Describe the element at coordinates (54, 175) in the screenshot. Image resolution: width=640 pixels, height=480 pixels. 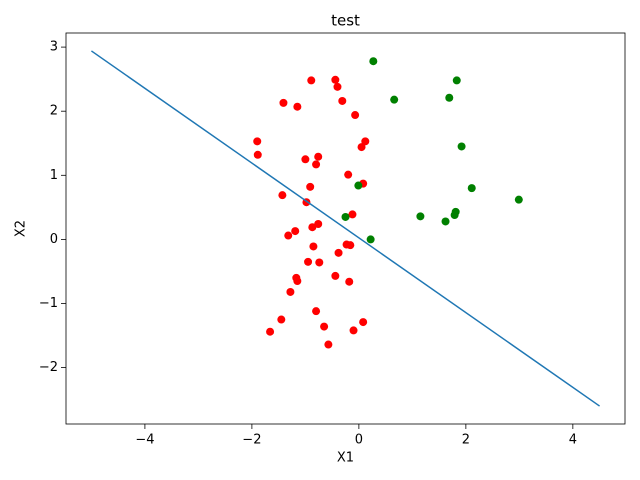
I see `y-tick-label: 1` at that location.